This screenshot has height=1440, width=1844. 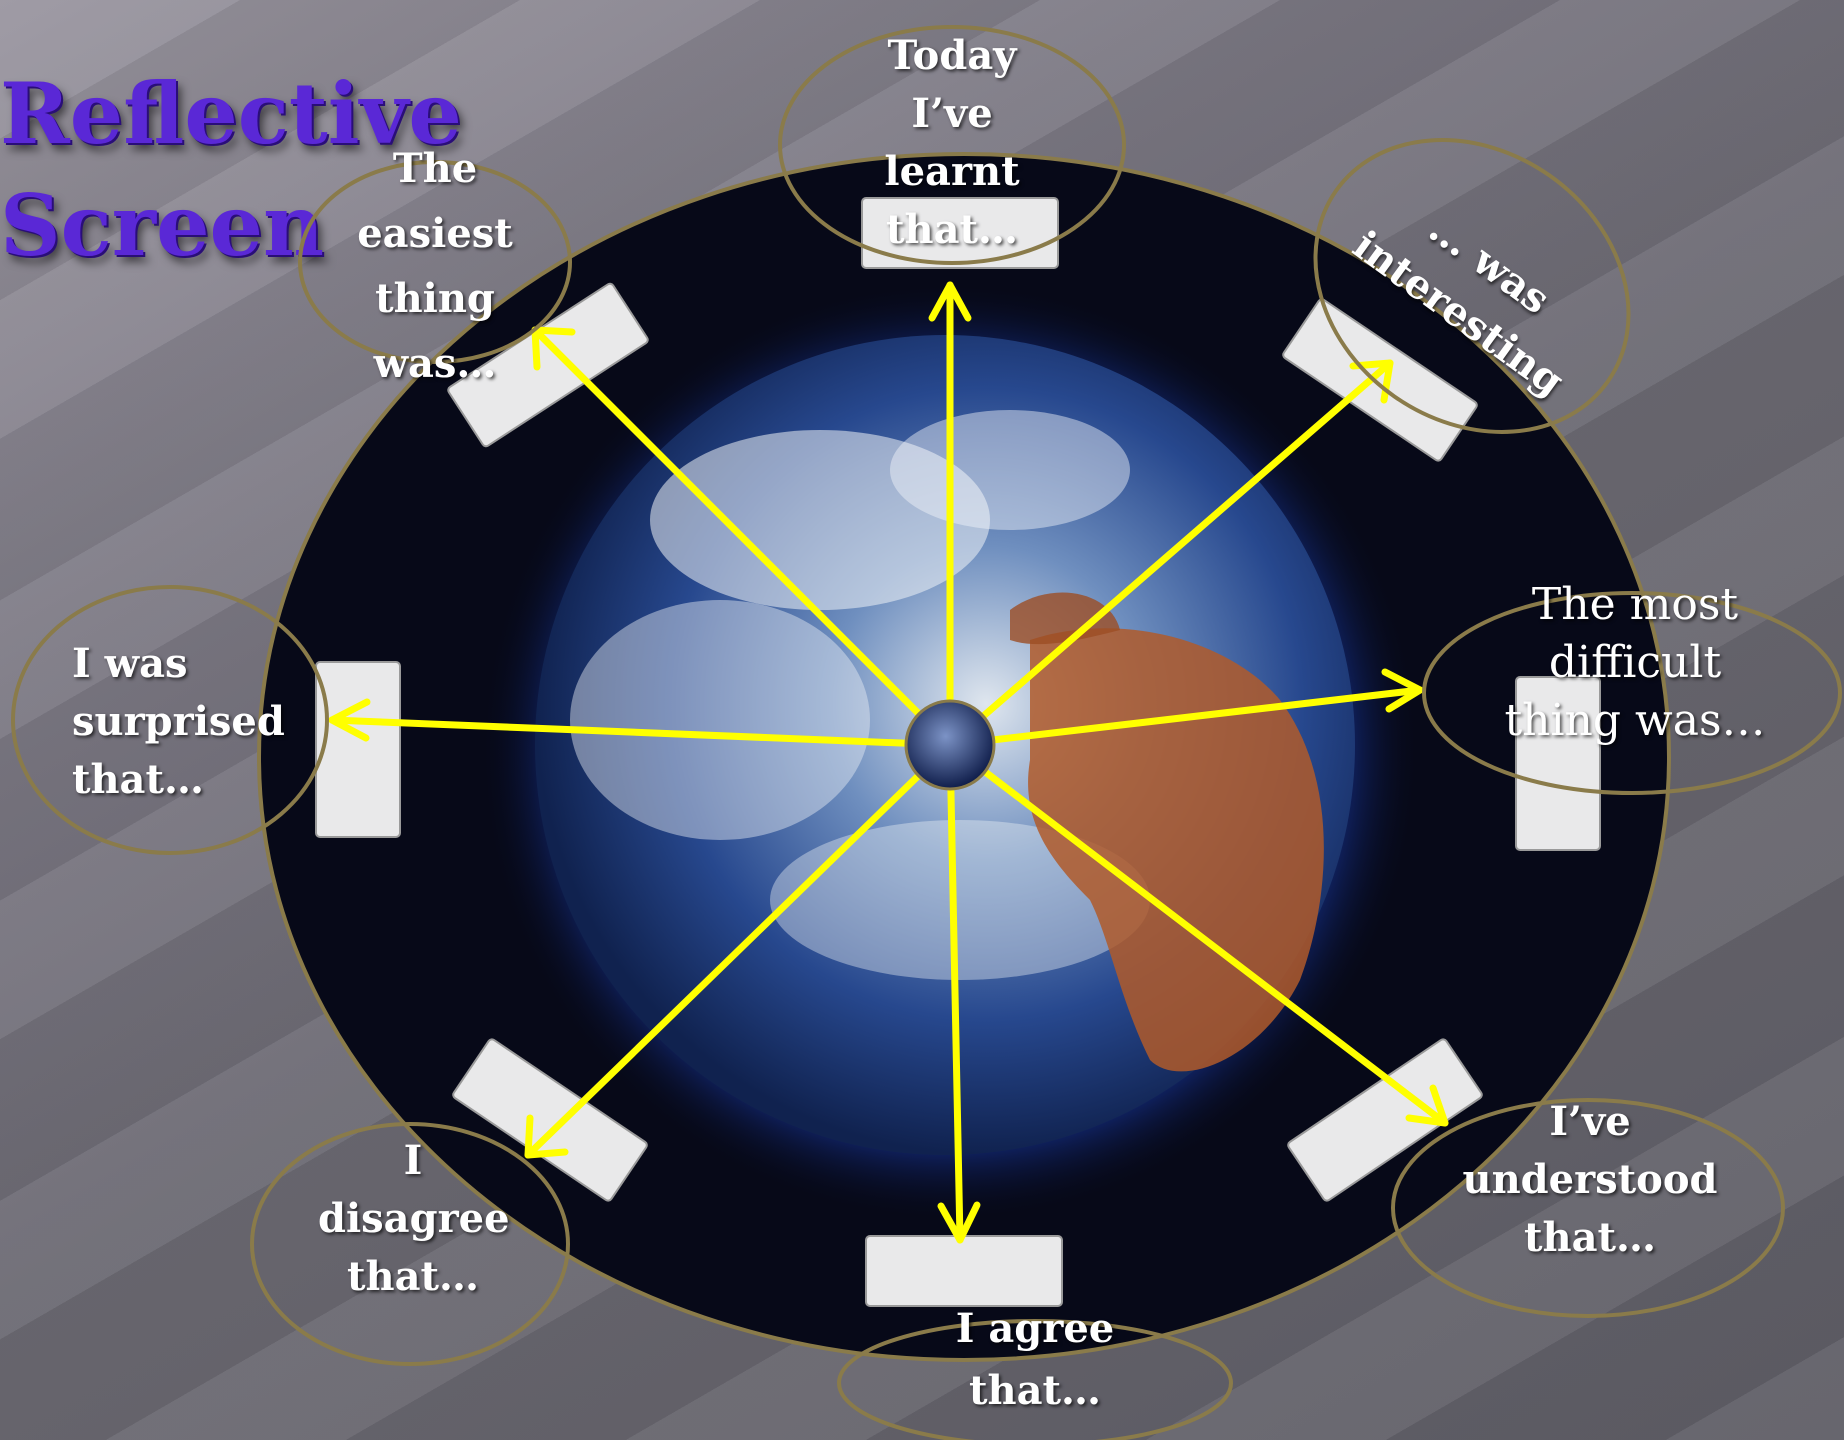 What do you see at coordinates (231, 113) in the screenshot?
I see `title-line-1: Reflective` at bounding box center [231, 113].